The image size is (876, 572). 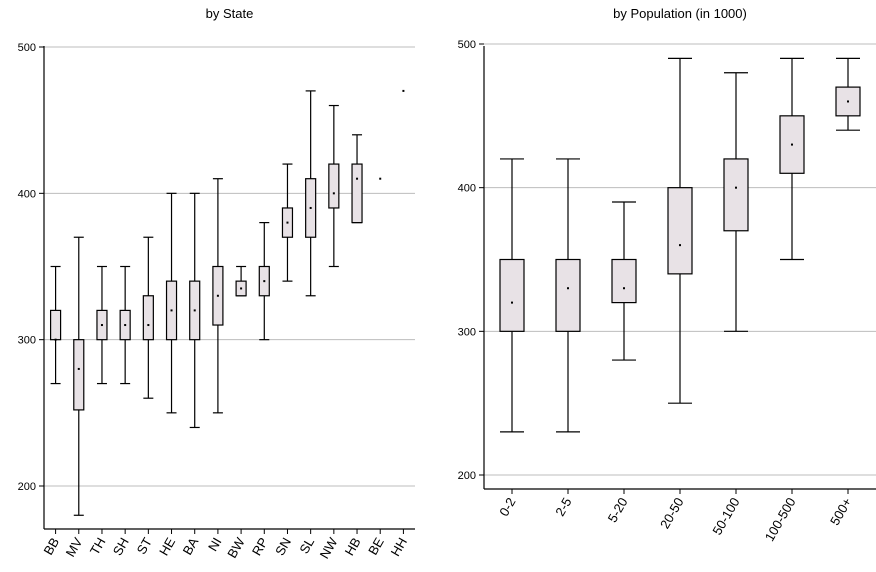 I want to click on box-500+, so click(x=848, y=94).